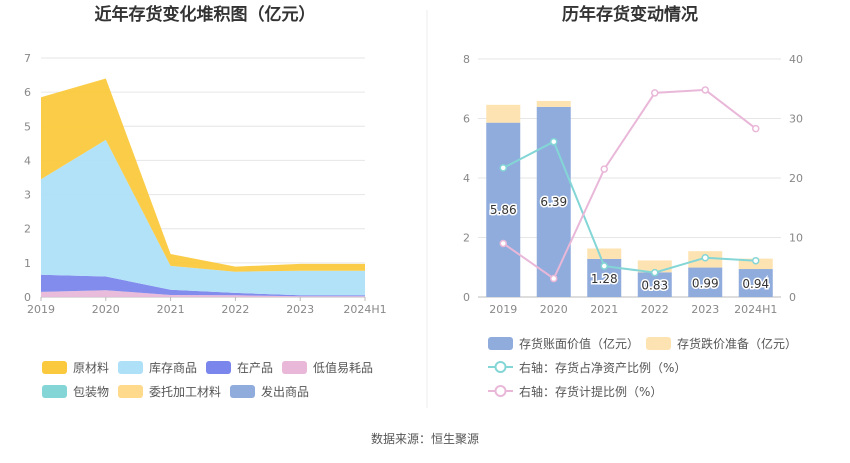 This screenshot has height=463, width=850. Describe the element at coordinates (205, 14) in the screenshot. I see `left-chart-title: 近年存货变化堆积图（亿元）` at that location.